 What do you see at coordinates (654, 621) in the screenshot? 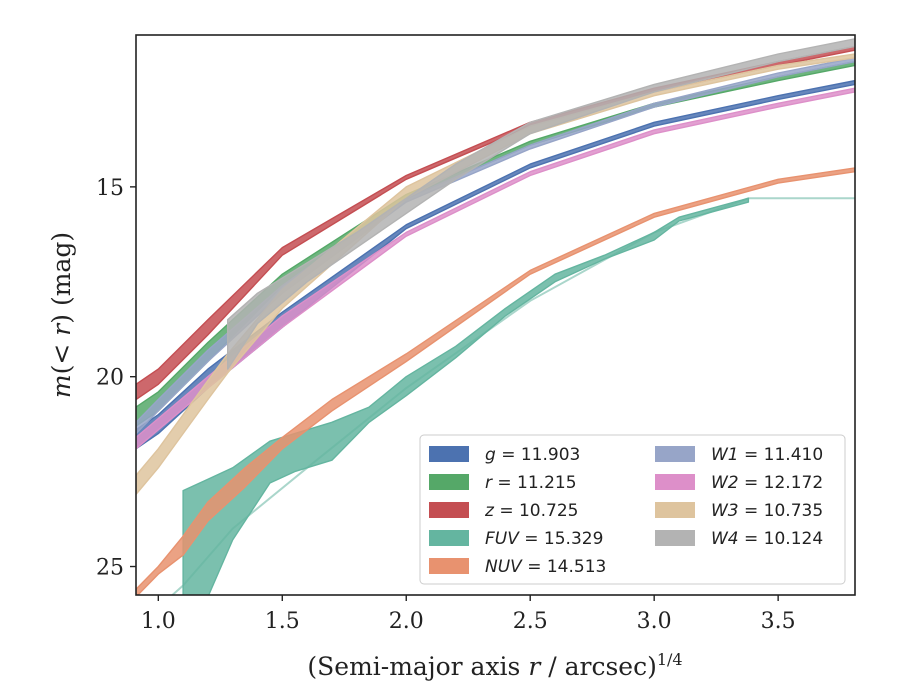
I see `x-tick-label: 3.0` at bounding box center [654, 621].